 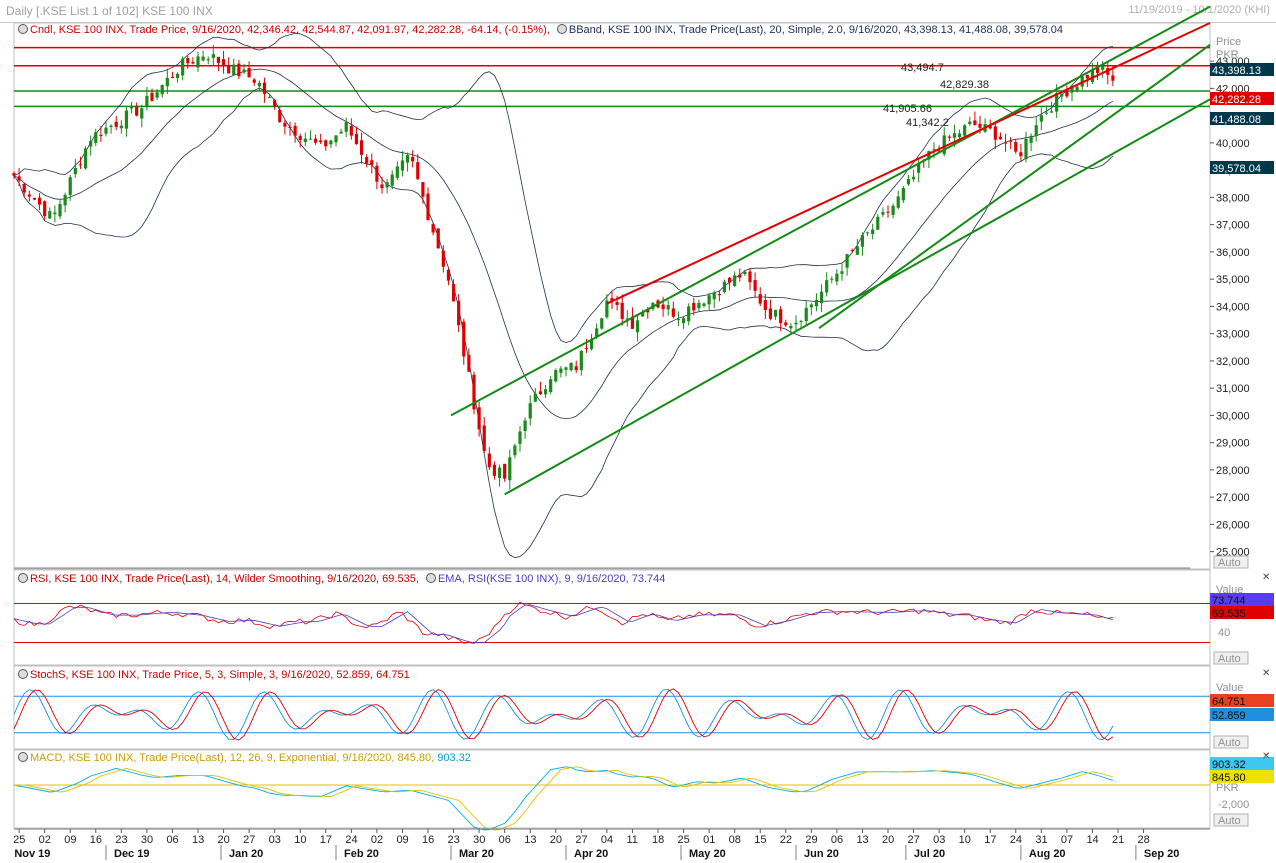 I want to click on month-label: Aug 20, so click(x=1047, y=854).